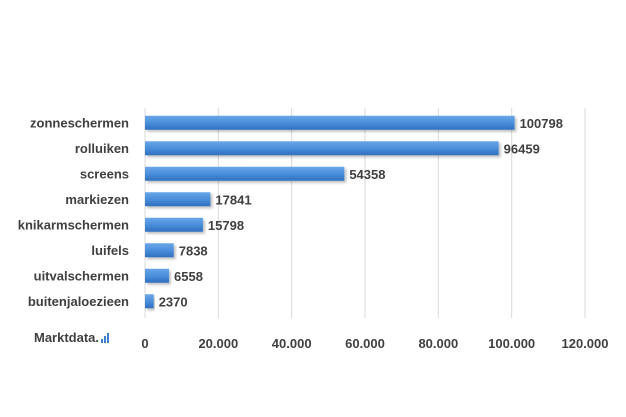  What do you see at coordinates (193, 250) in the screenshot?
I see `value-label: 7838` at bounding box center [193, 250].